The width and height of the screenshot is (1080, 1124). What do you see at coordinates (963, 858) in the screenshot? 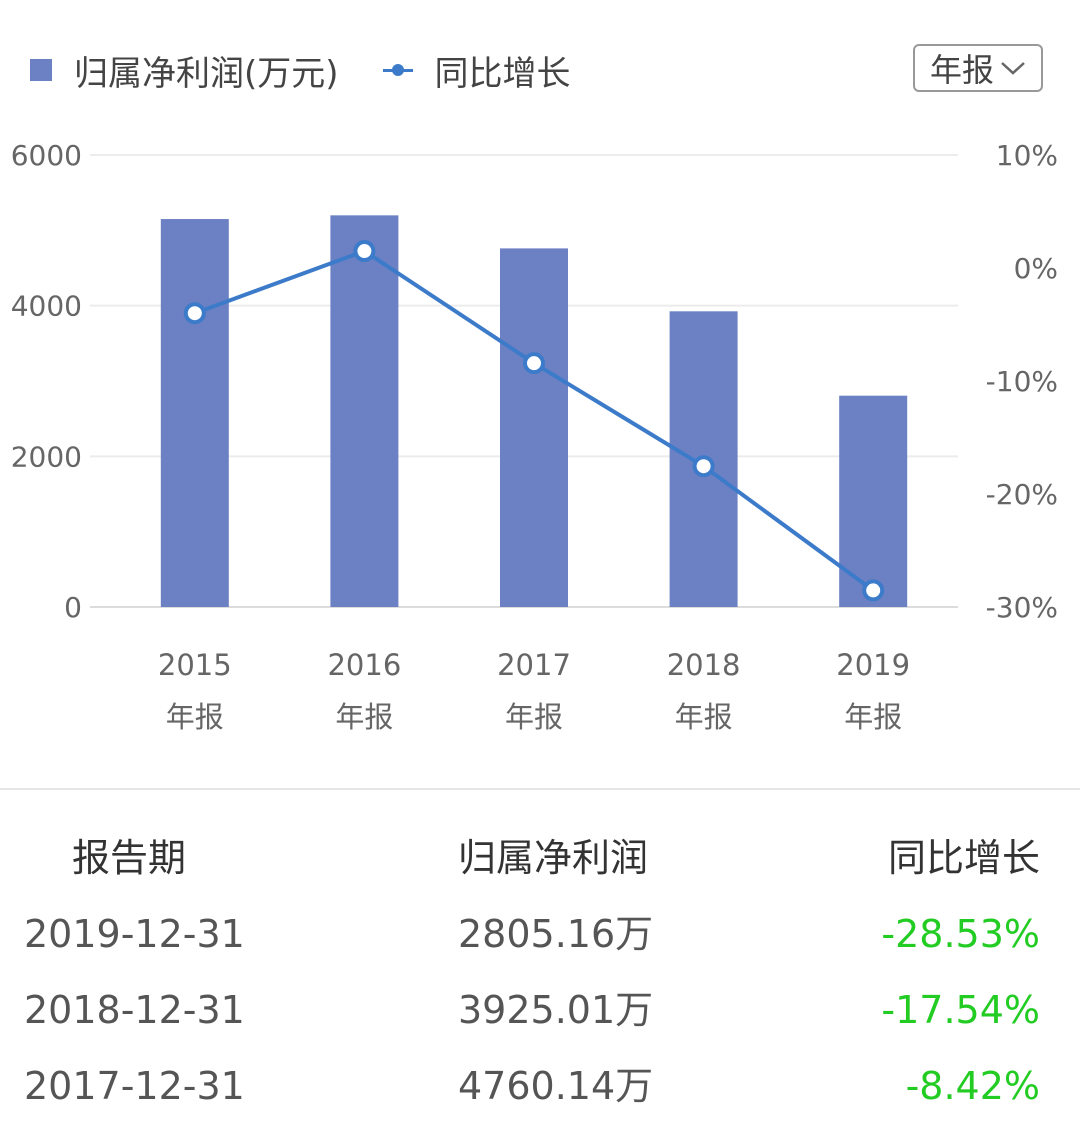
I see `header-yoy-growth: 同比增长` at bounding box center [963, 858].